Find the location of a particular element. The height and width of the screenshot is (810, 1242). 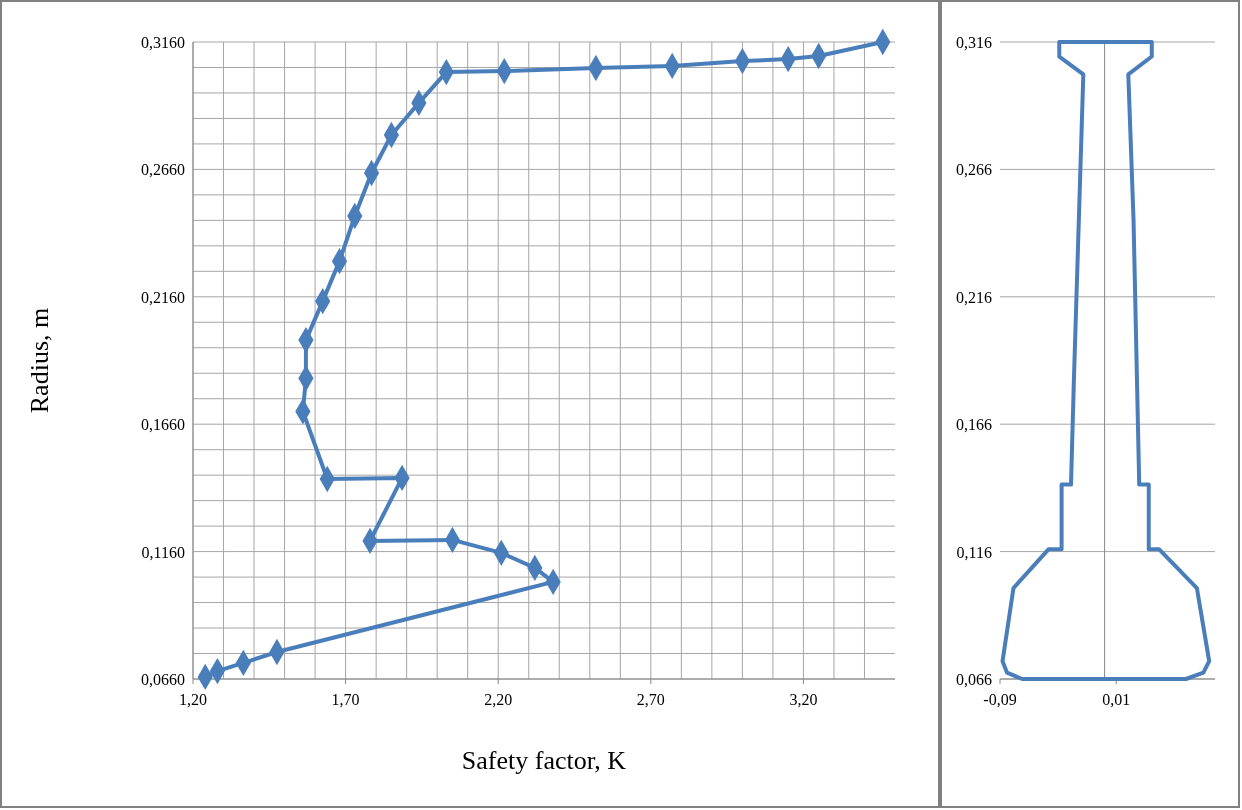

y-tick-label: 0,216 is located at coordinates (974, 297).